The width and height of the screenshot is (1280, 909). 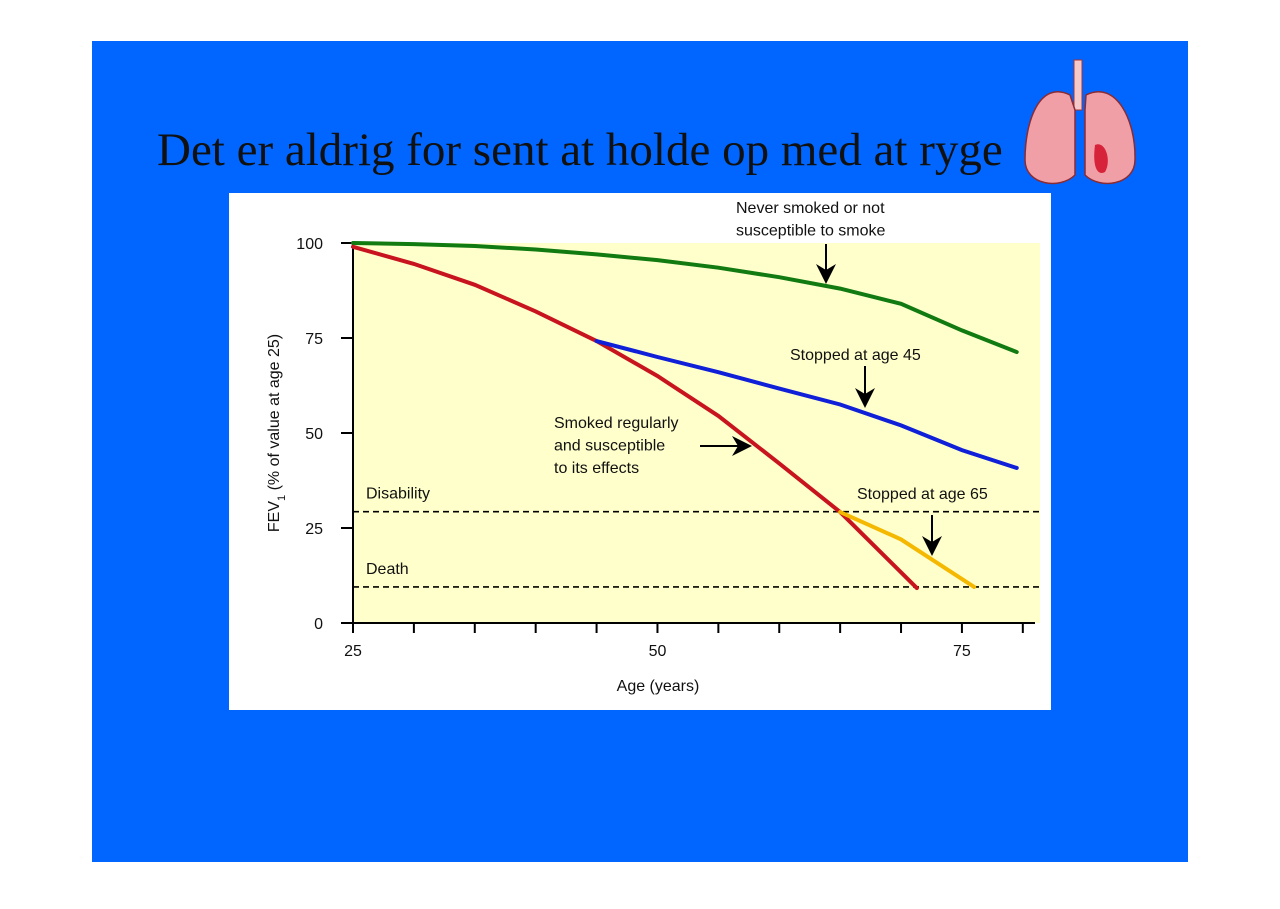 I want to click on y-tick-label: 25, so click(x=314, y=529).